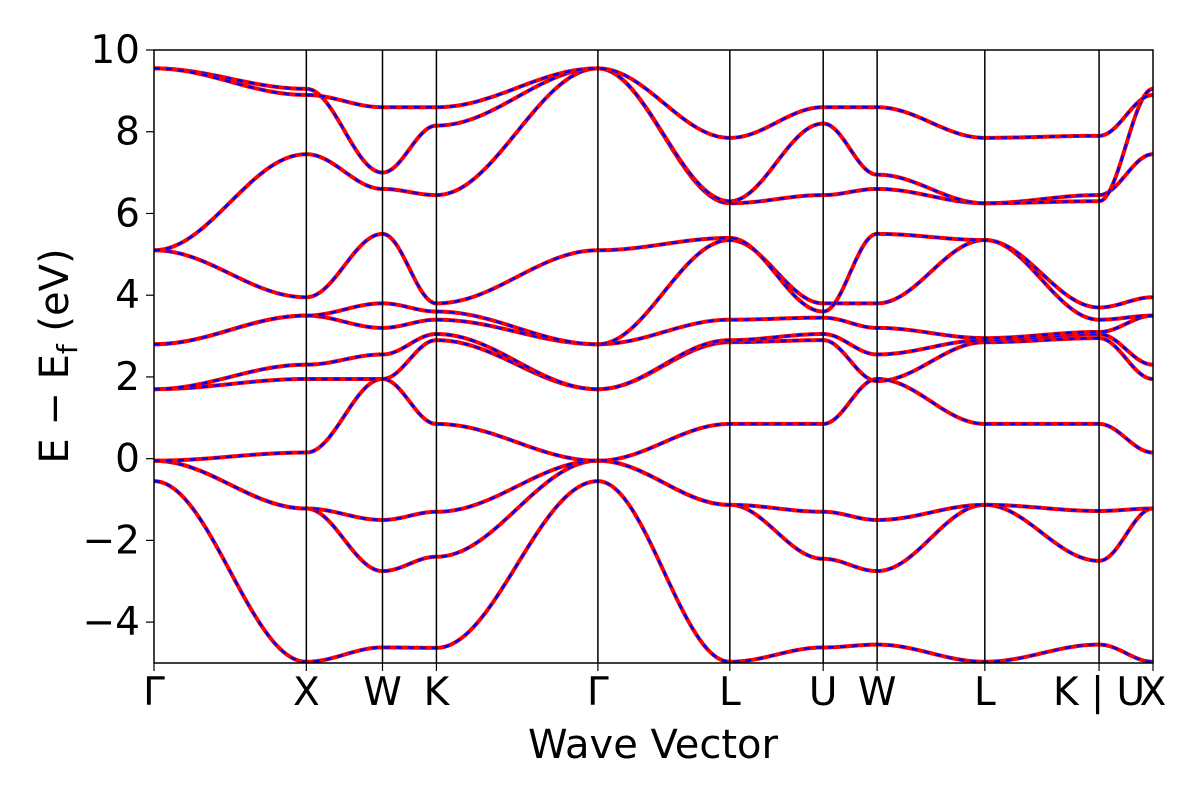 The height and width of the screenshot is (800, 1200). Describe the element at coordinates (437, 692) in the screenshot. I see `x-tick-label: K` at that location.